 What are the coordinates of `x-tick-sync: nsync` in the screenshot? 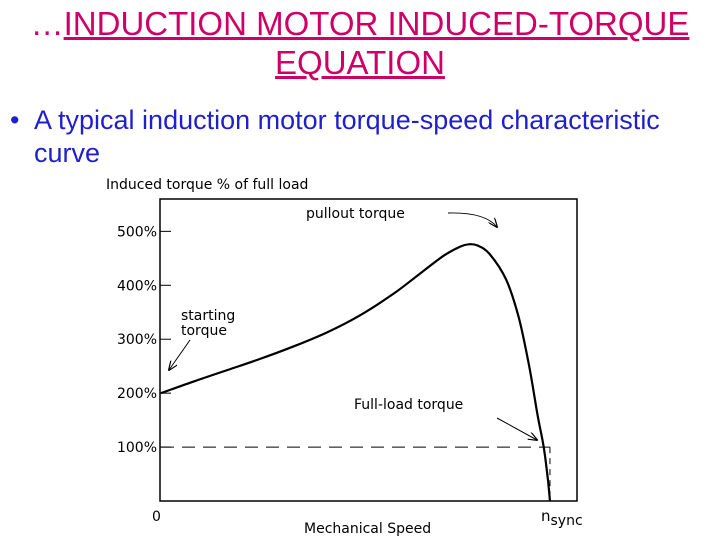 It's located at (562, 518).